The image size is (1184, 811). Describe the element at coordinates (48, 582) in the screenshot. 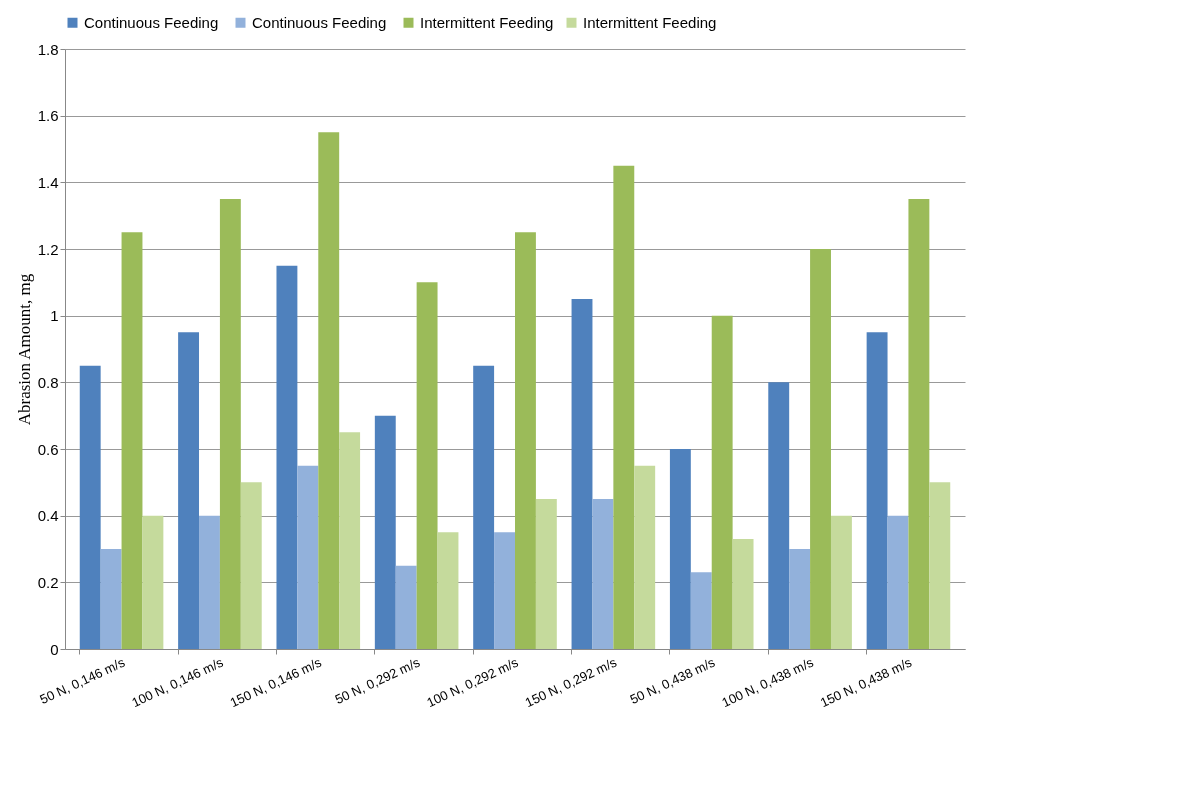

I see `y-tick-label: 0.2` at that location.